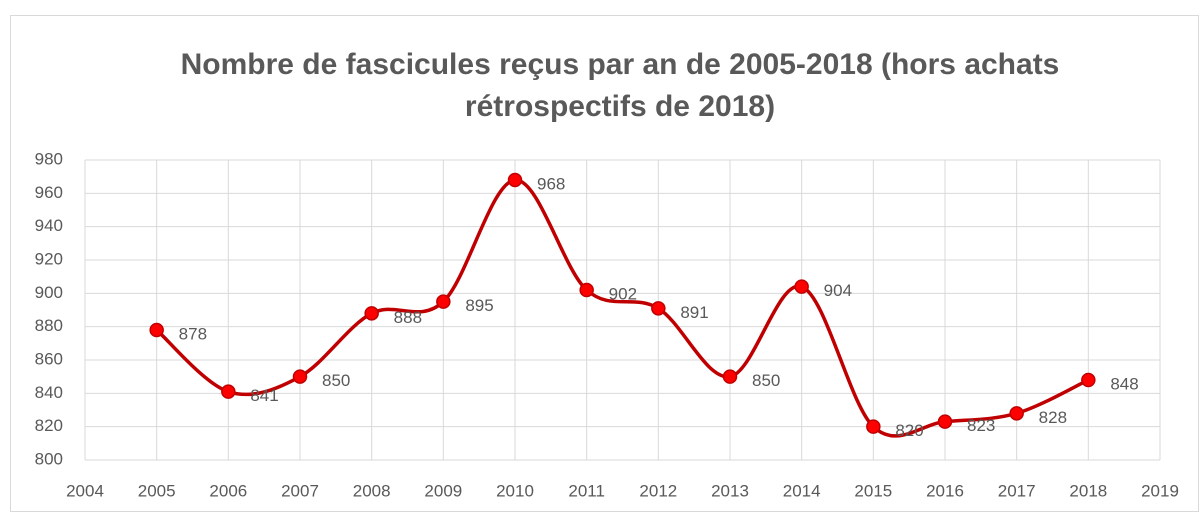  Describe the element at coordinates (909, 430) in the screenshot. I see `data-label: 820` at that location.